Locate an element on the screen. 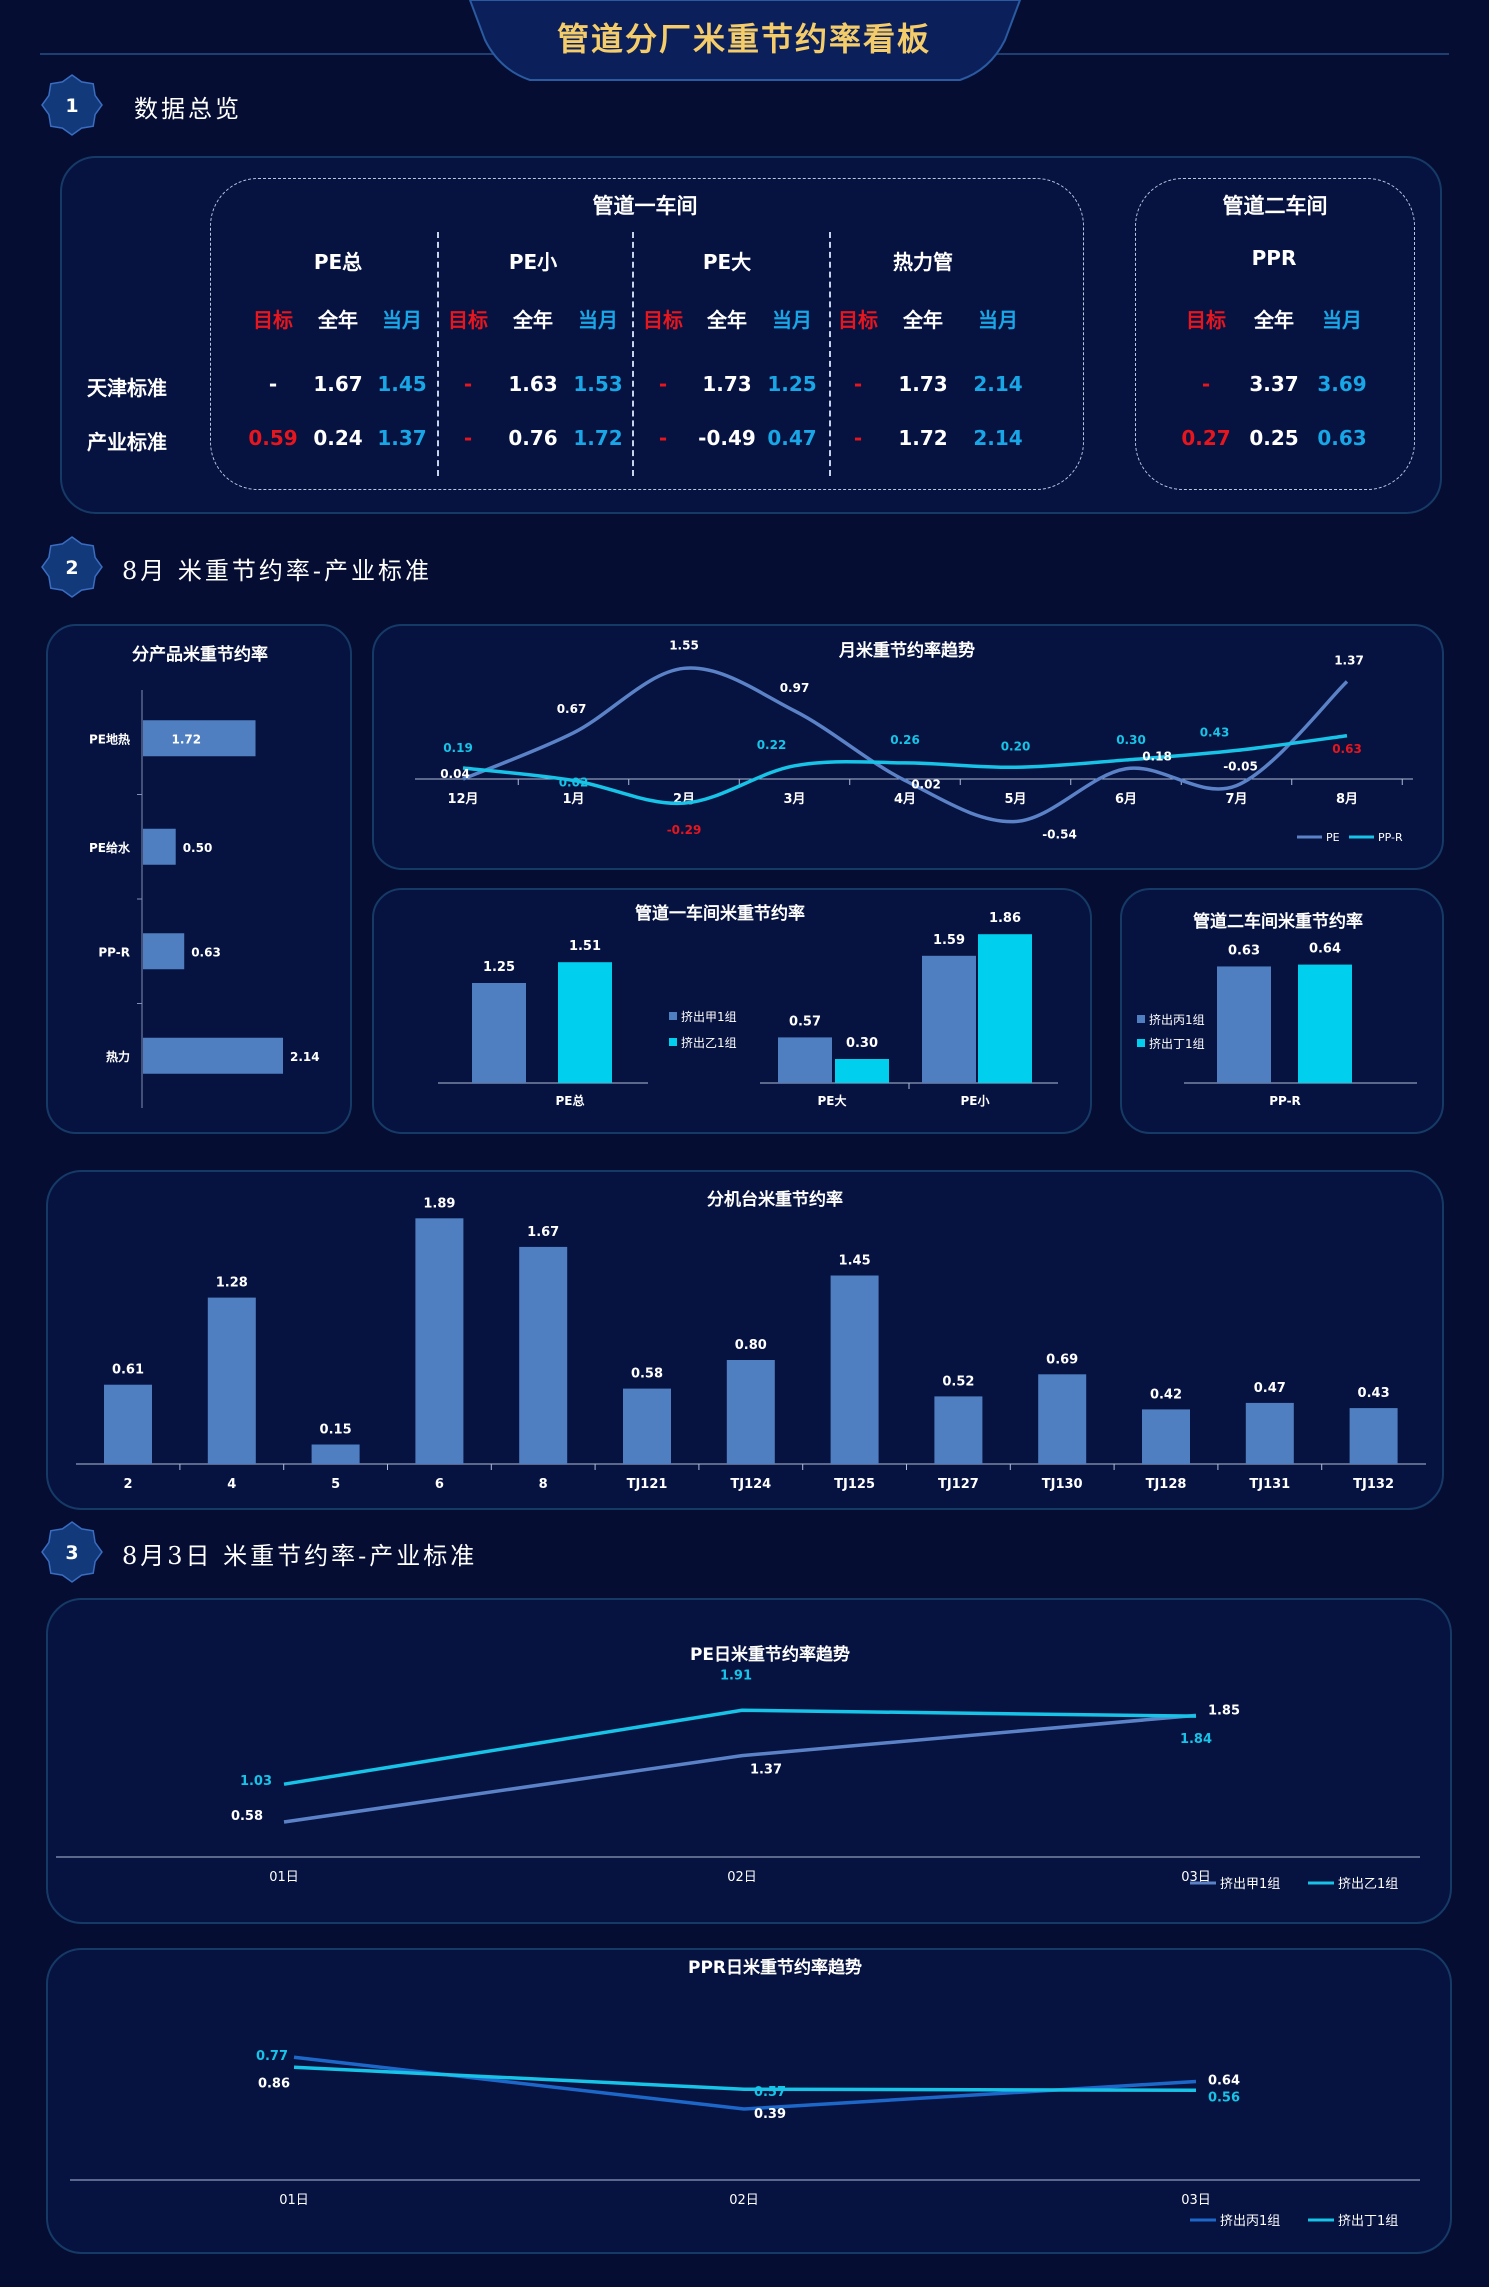 The image size is (1489, 2287). group-name: PPR is located at coordinates (1274, 258).